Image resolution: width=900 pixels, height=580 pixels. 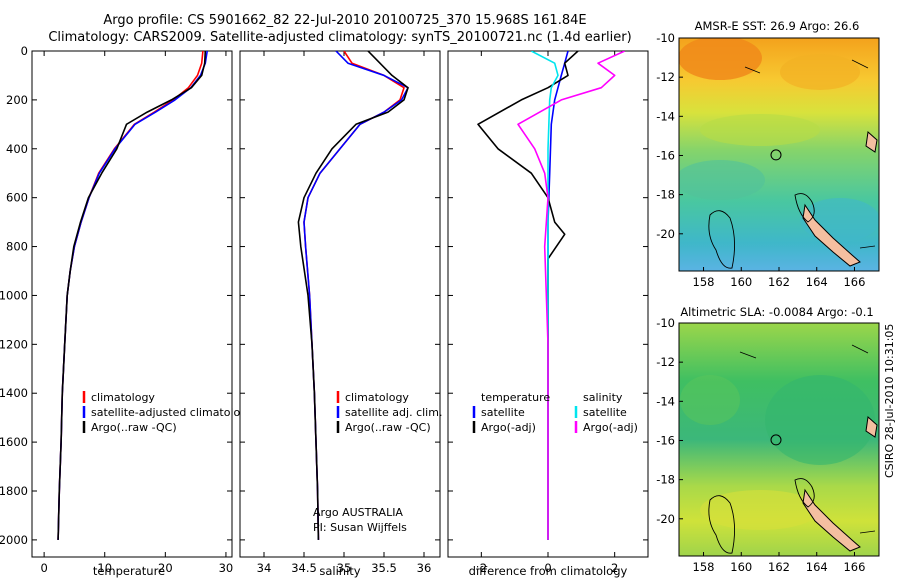 What do you see at coordinates (172, 412) in the screenshot?
I see `legend-label-satellite: satellite-adjusted climatology` at bounding box center [172, 412].